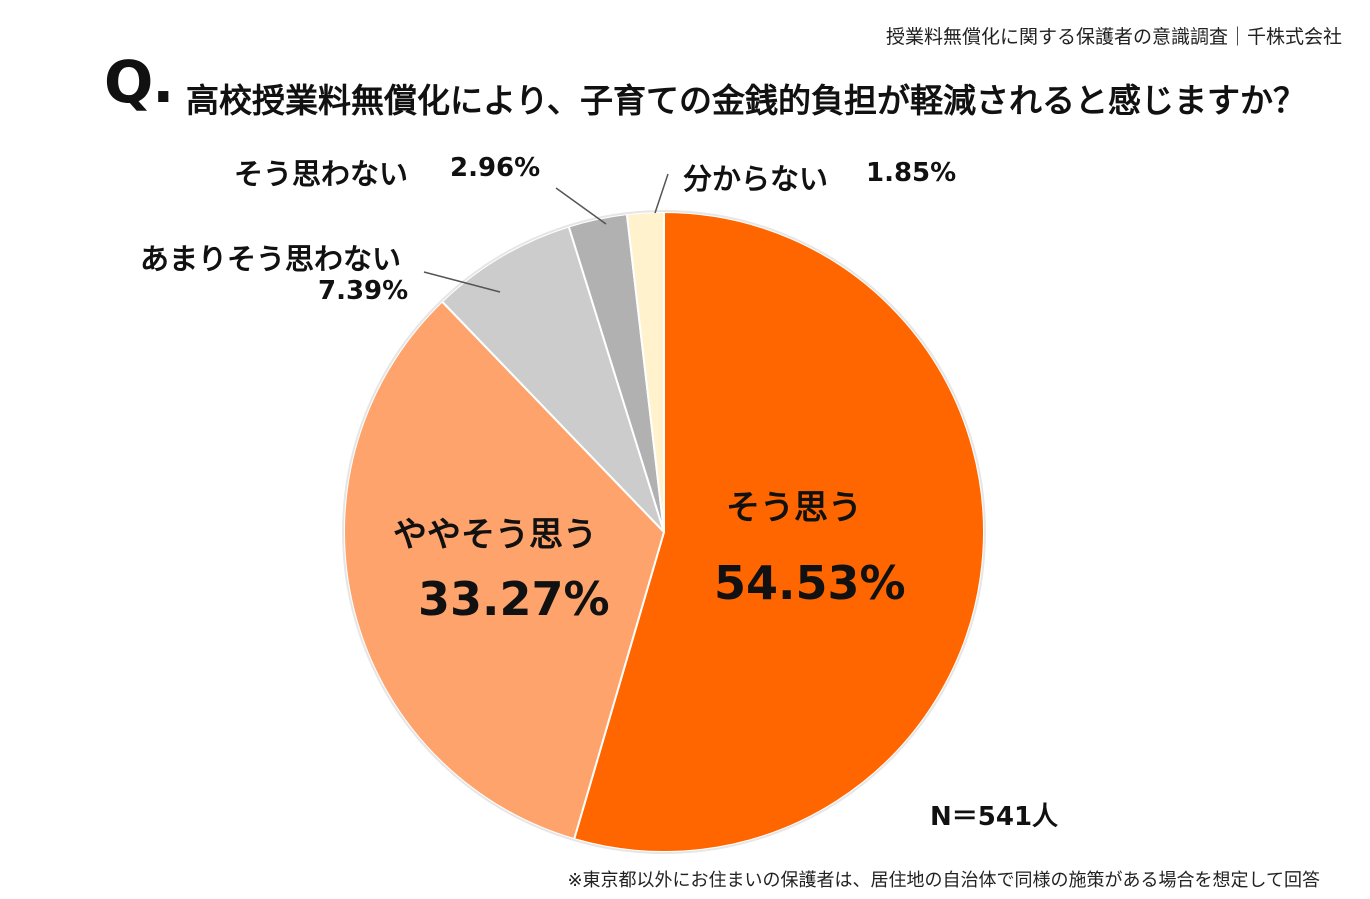 The image size is (1370, 899). I want to click on leader-line-not-much, so click(462, 282).